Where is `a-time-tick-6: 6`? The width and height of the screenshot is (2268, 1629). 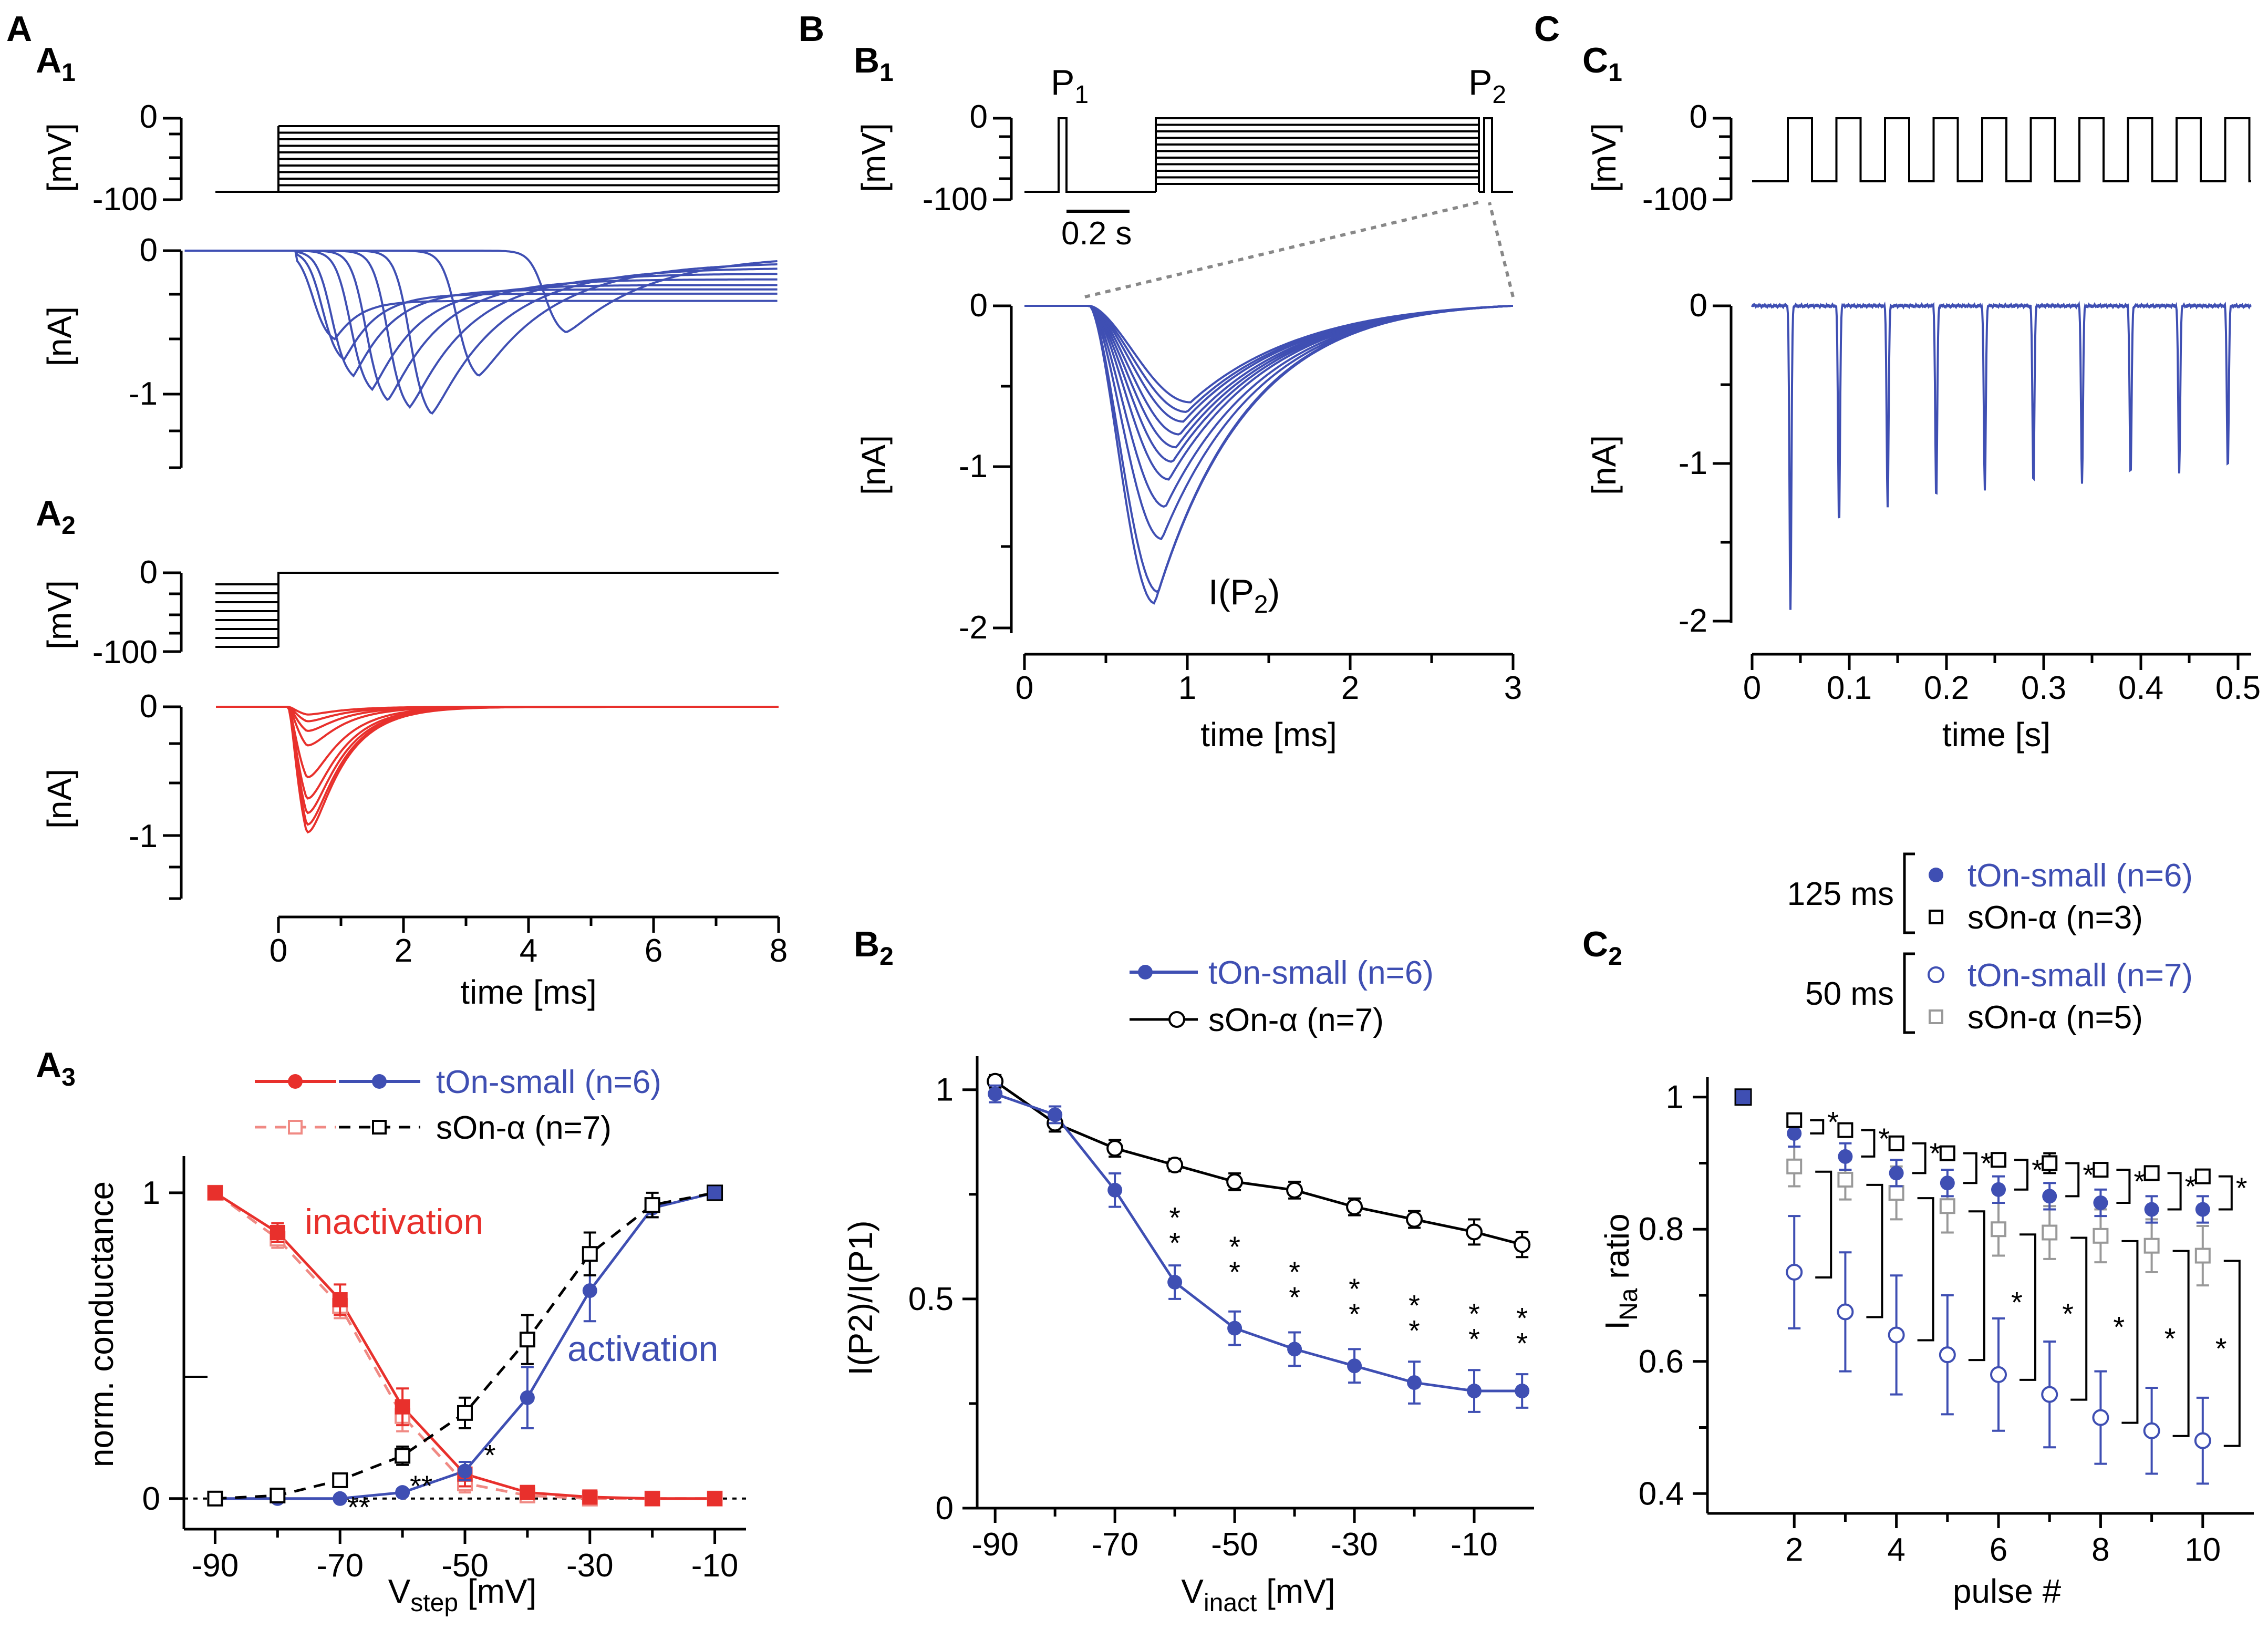
a-time-tick-6: 6 is located at coordinates (653, 951).